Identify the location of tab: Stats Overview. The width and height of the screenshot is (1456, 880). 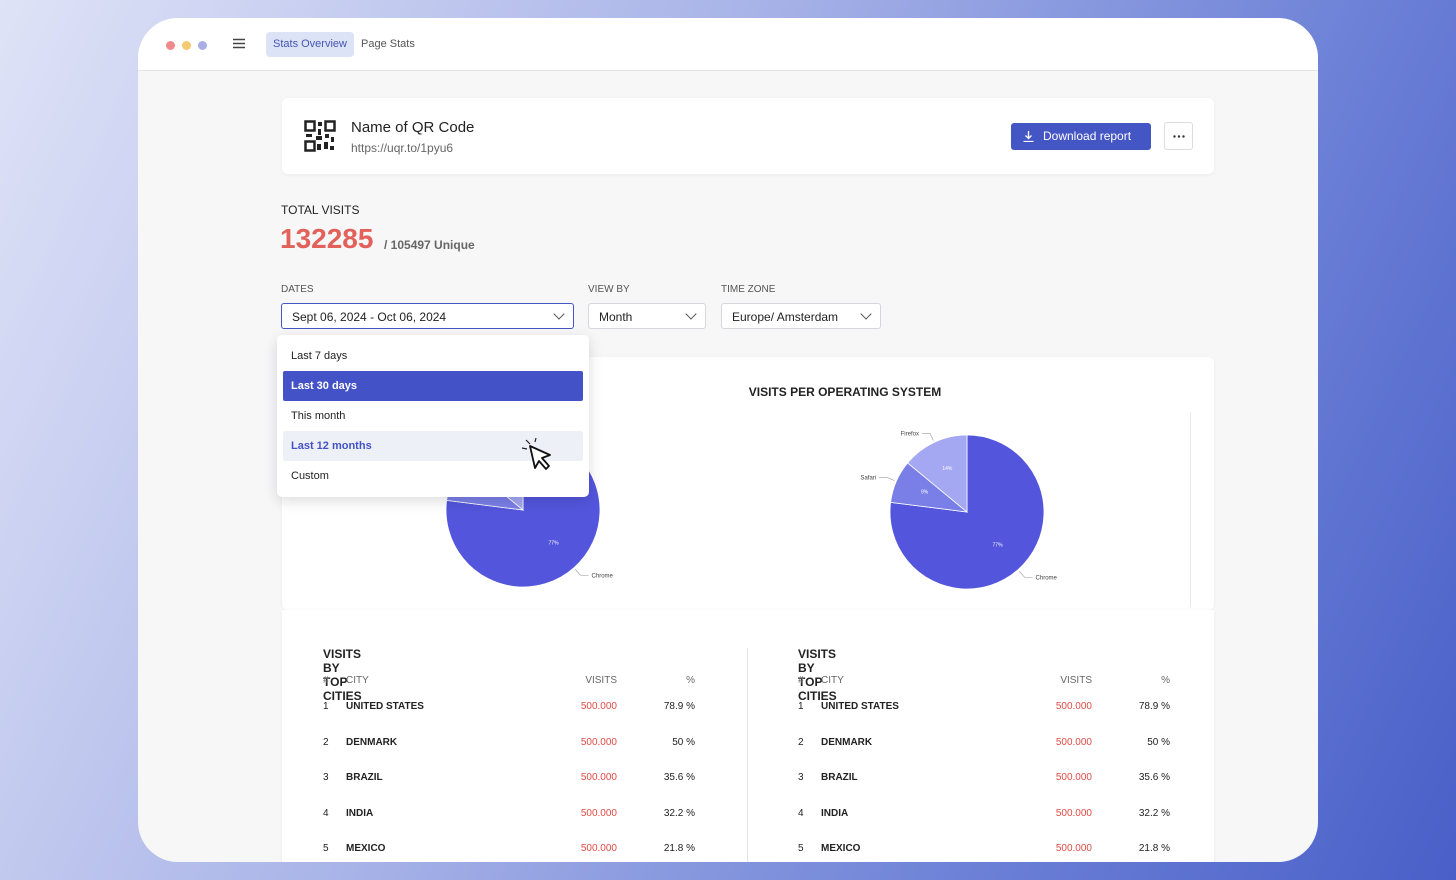
(310, 44).